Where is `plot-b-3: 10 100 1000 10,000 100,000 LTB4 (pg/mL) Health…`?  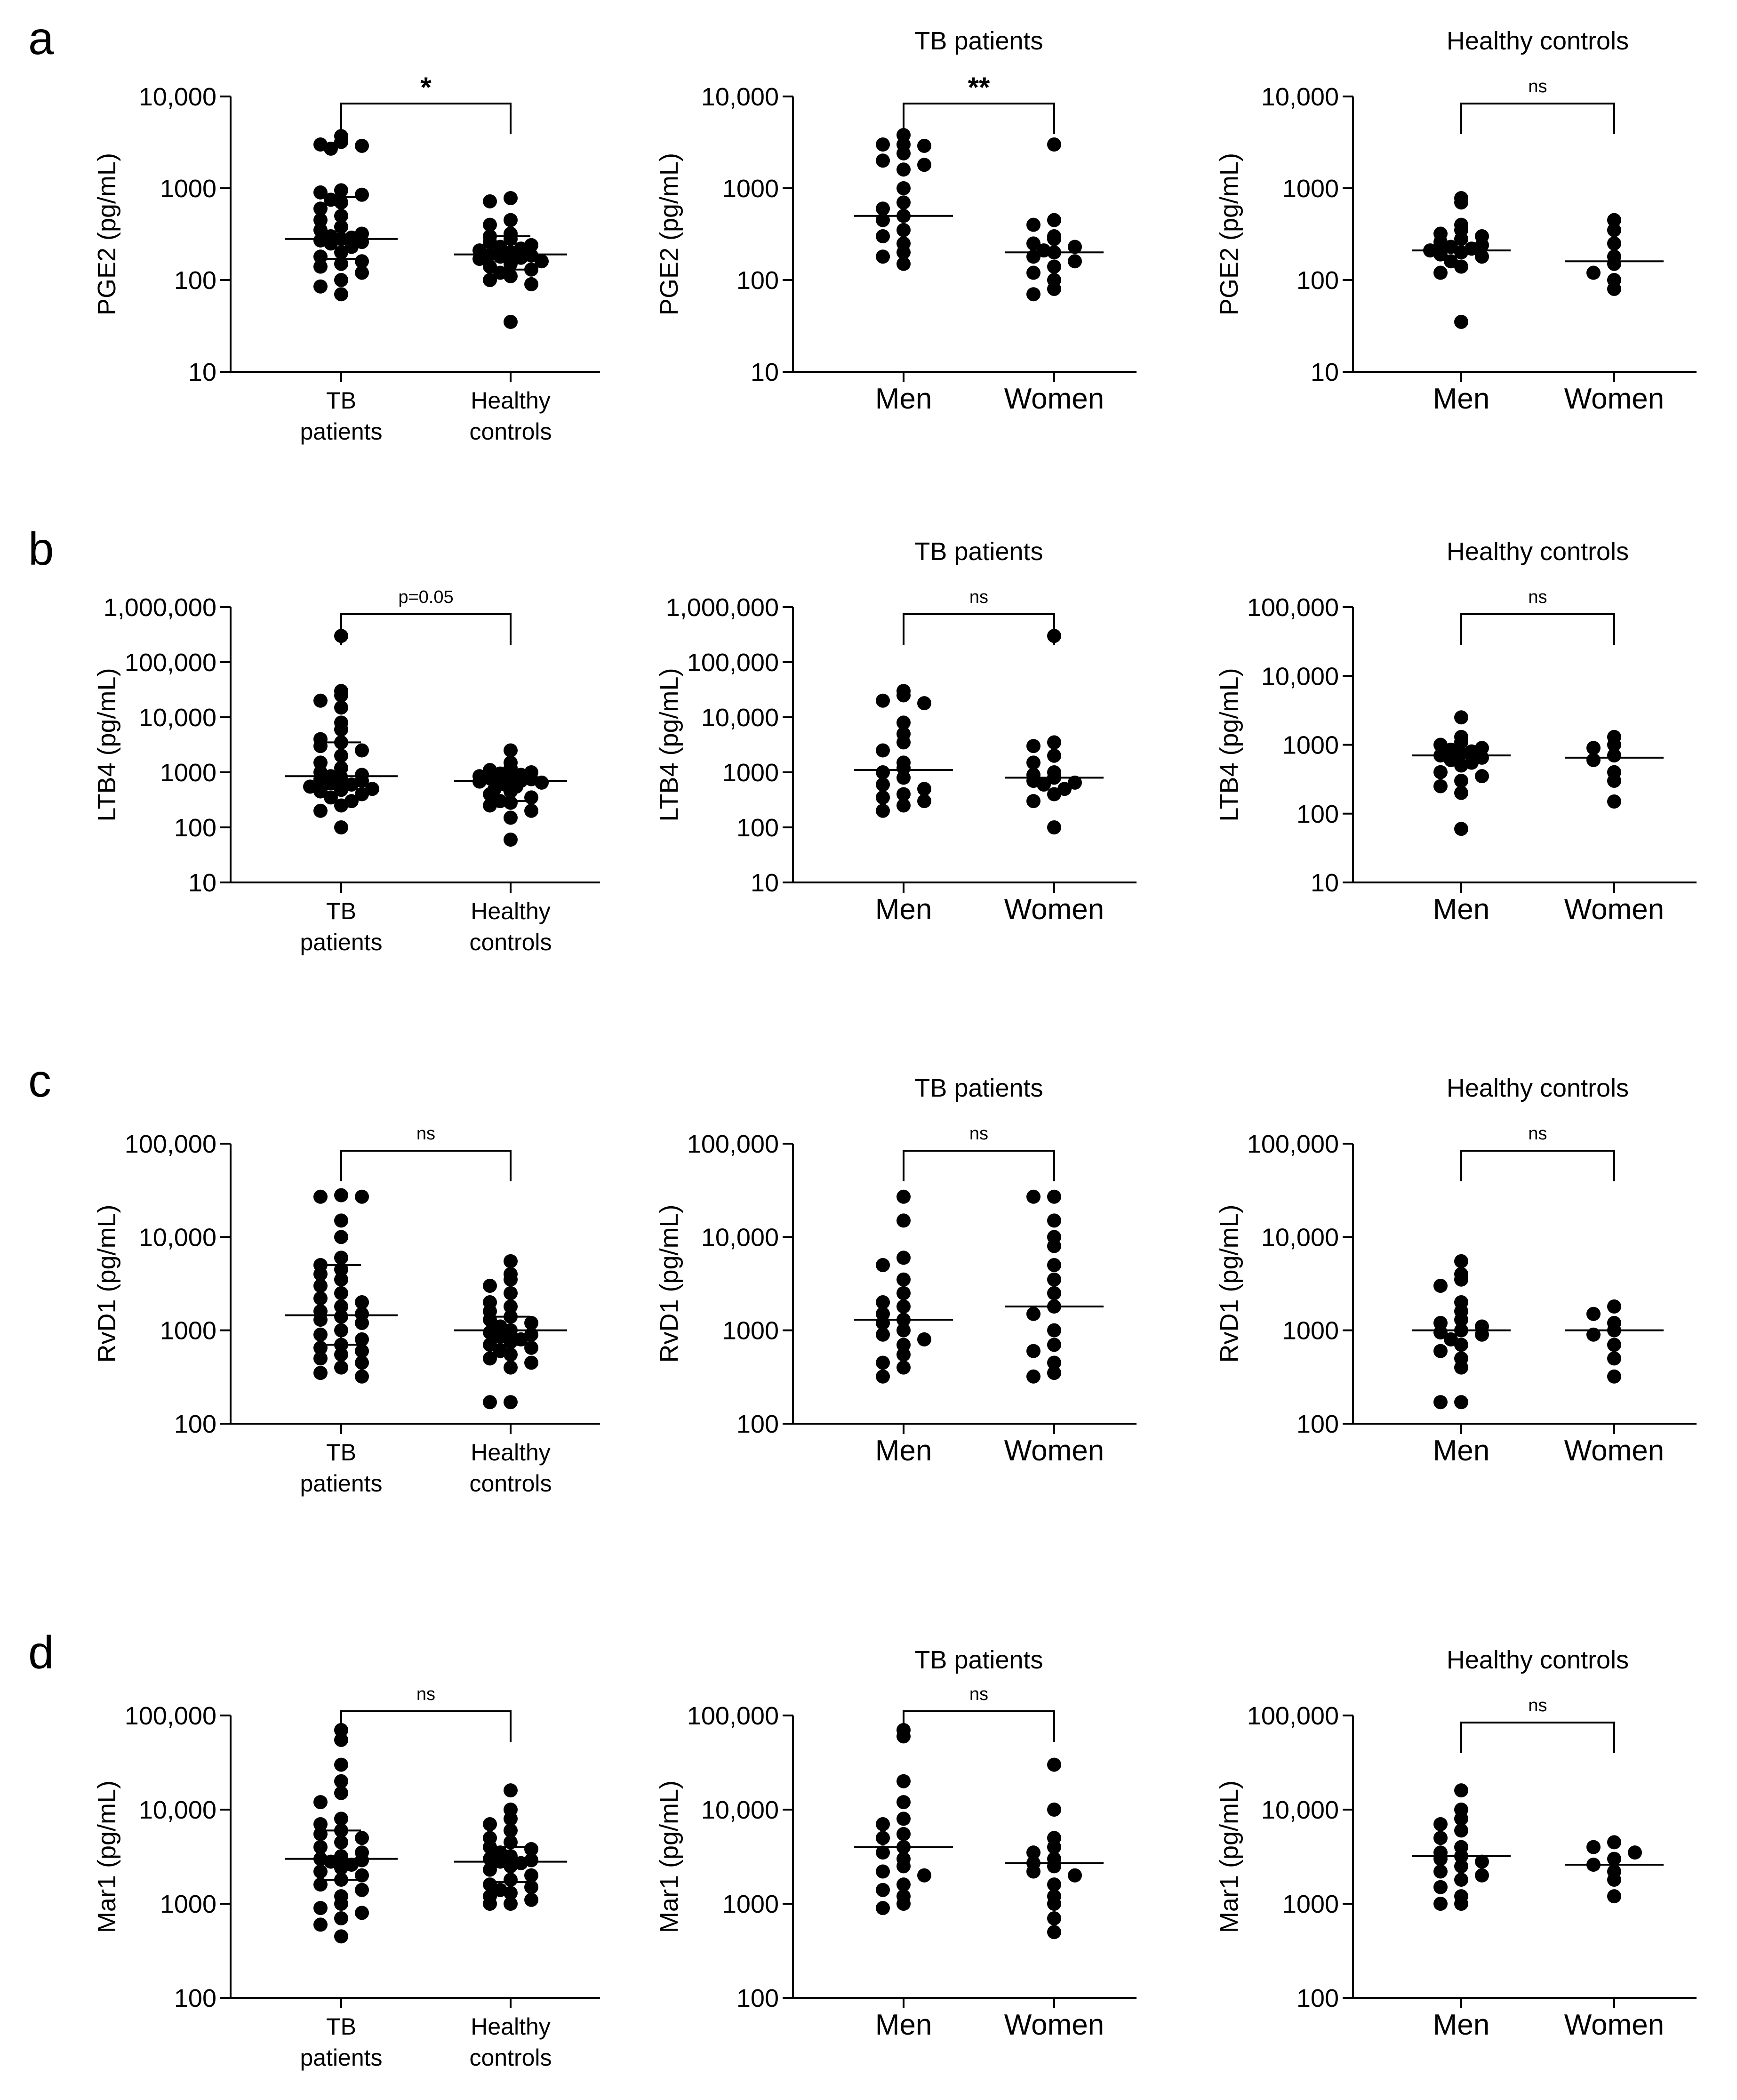
plot-b-3: 10 100 1000 10,000 100,000 LTB4 (pg/mL) Health… is located at coordinates (1456, 731).